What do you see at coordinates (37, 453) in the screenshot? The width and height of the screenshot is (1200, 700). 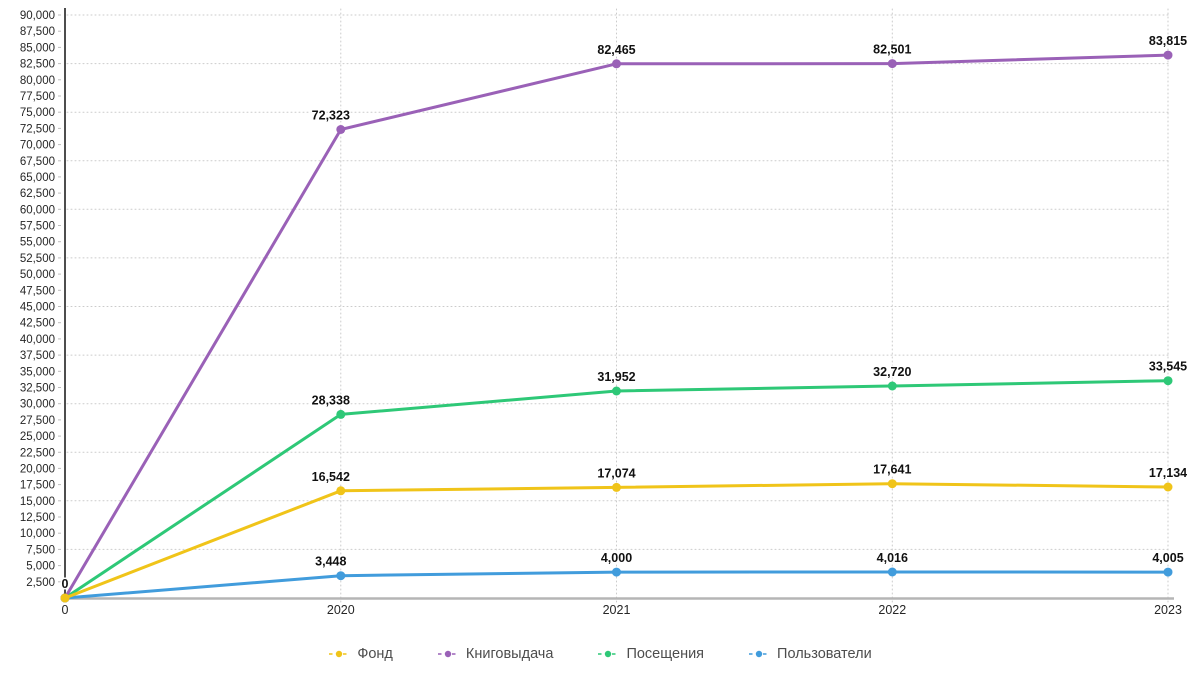 I see `y-axis-tick-label: 22,500` at bounding box center [37, 453].